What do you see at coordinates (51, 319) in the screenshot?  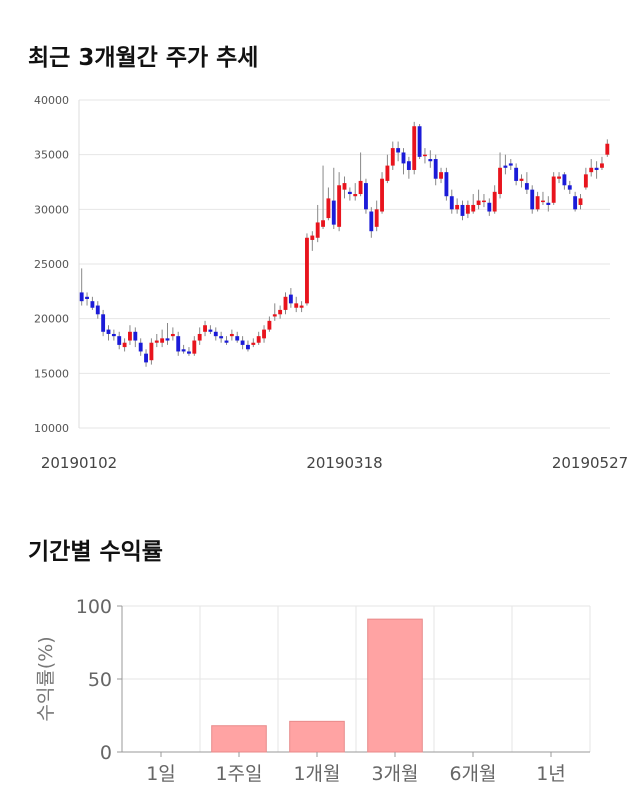 I see `y-tick-label: 20000` at bounding box center [51, 319].